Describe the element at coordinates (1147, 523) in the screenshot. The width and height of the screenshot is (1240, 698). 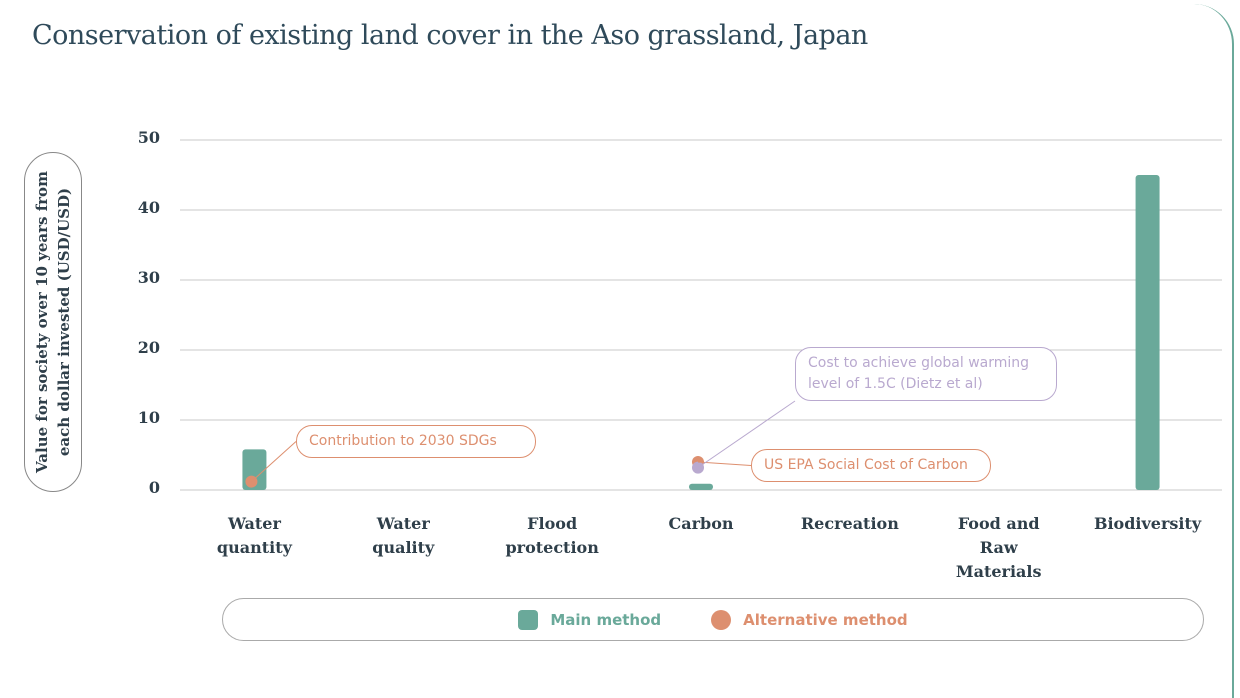
I see `x-tick-label: Biodiversity` at that location.